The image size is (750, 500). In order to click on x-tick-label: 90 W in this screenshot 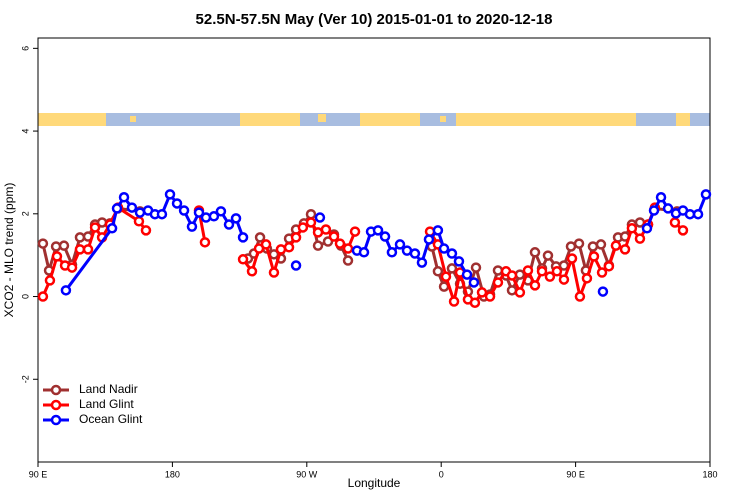, I will do `click(307, 474)`.